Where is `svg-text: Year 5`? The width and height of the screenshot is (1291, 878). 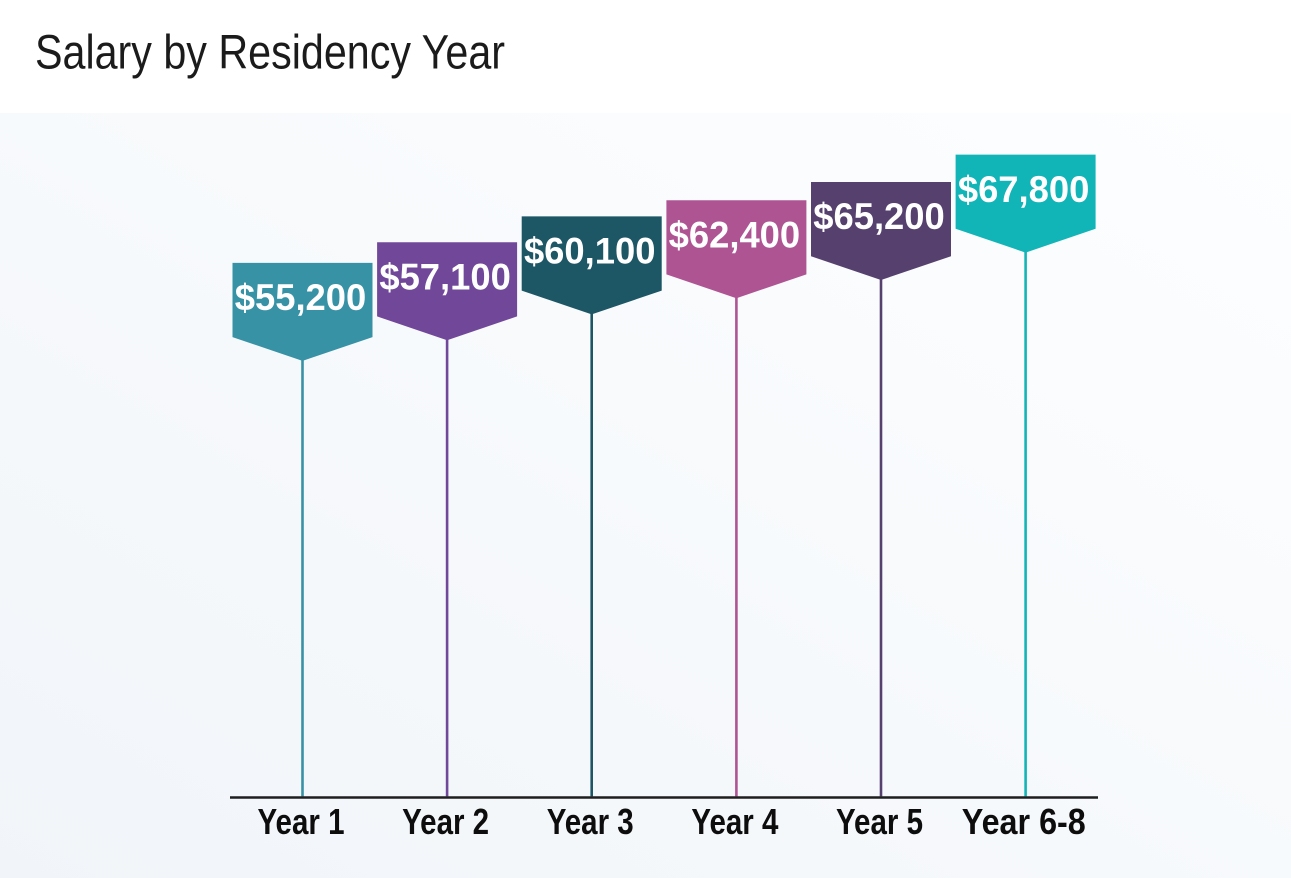
svg-text: Year 5 is located at coordinates (879, 821).